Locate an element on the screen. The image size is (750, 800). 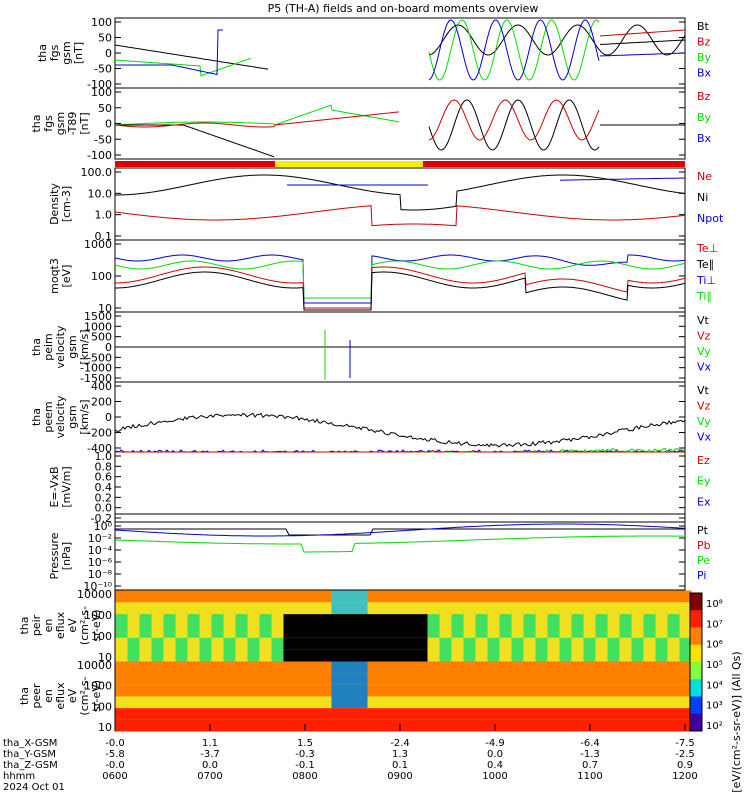
y-axis-label: peir is located at coordinates (36, 625).